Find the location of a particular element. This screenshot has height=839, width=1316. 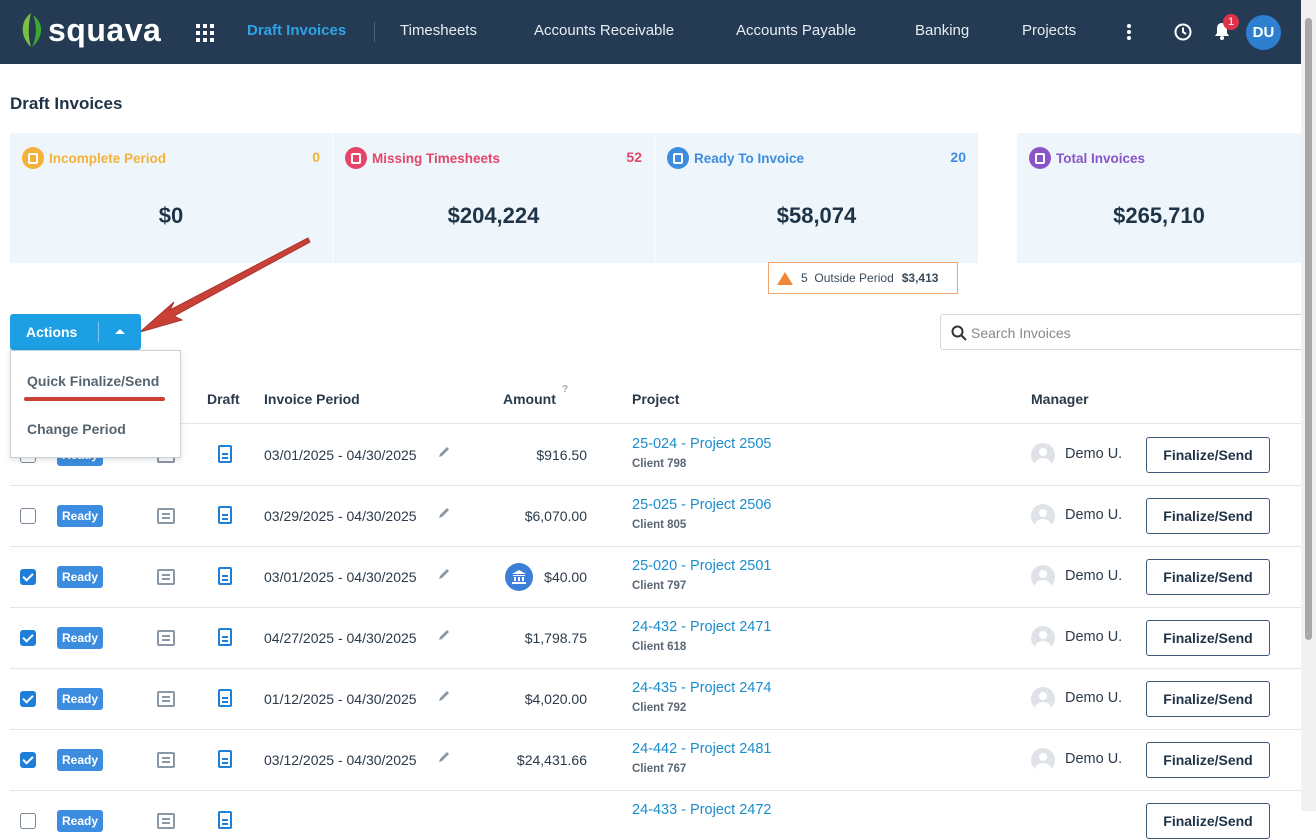

warning-triangle-icon is located at coordinates (785, 278).